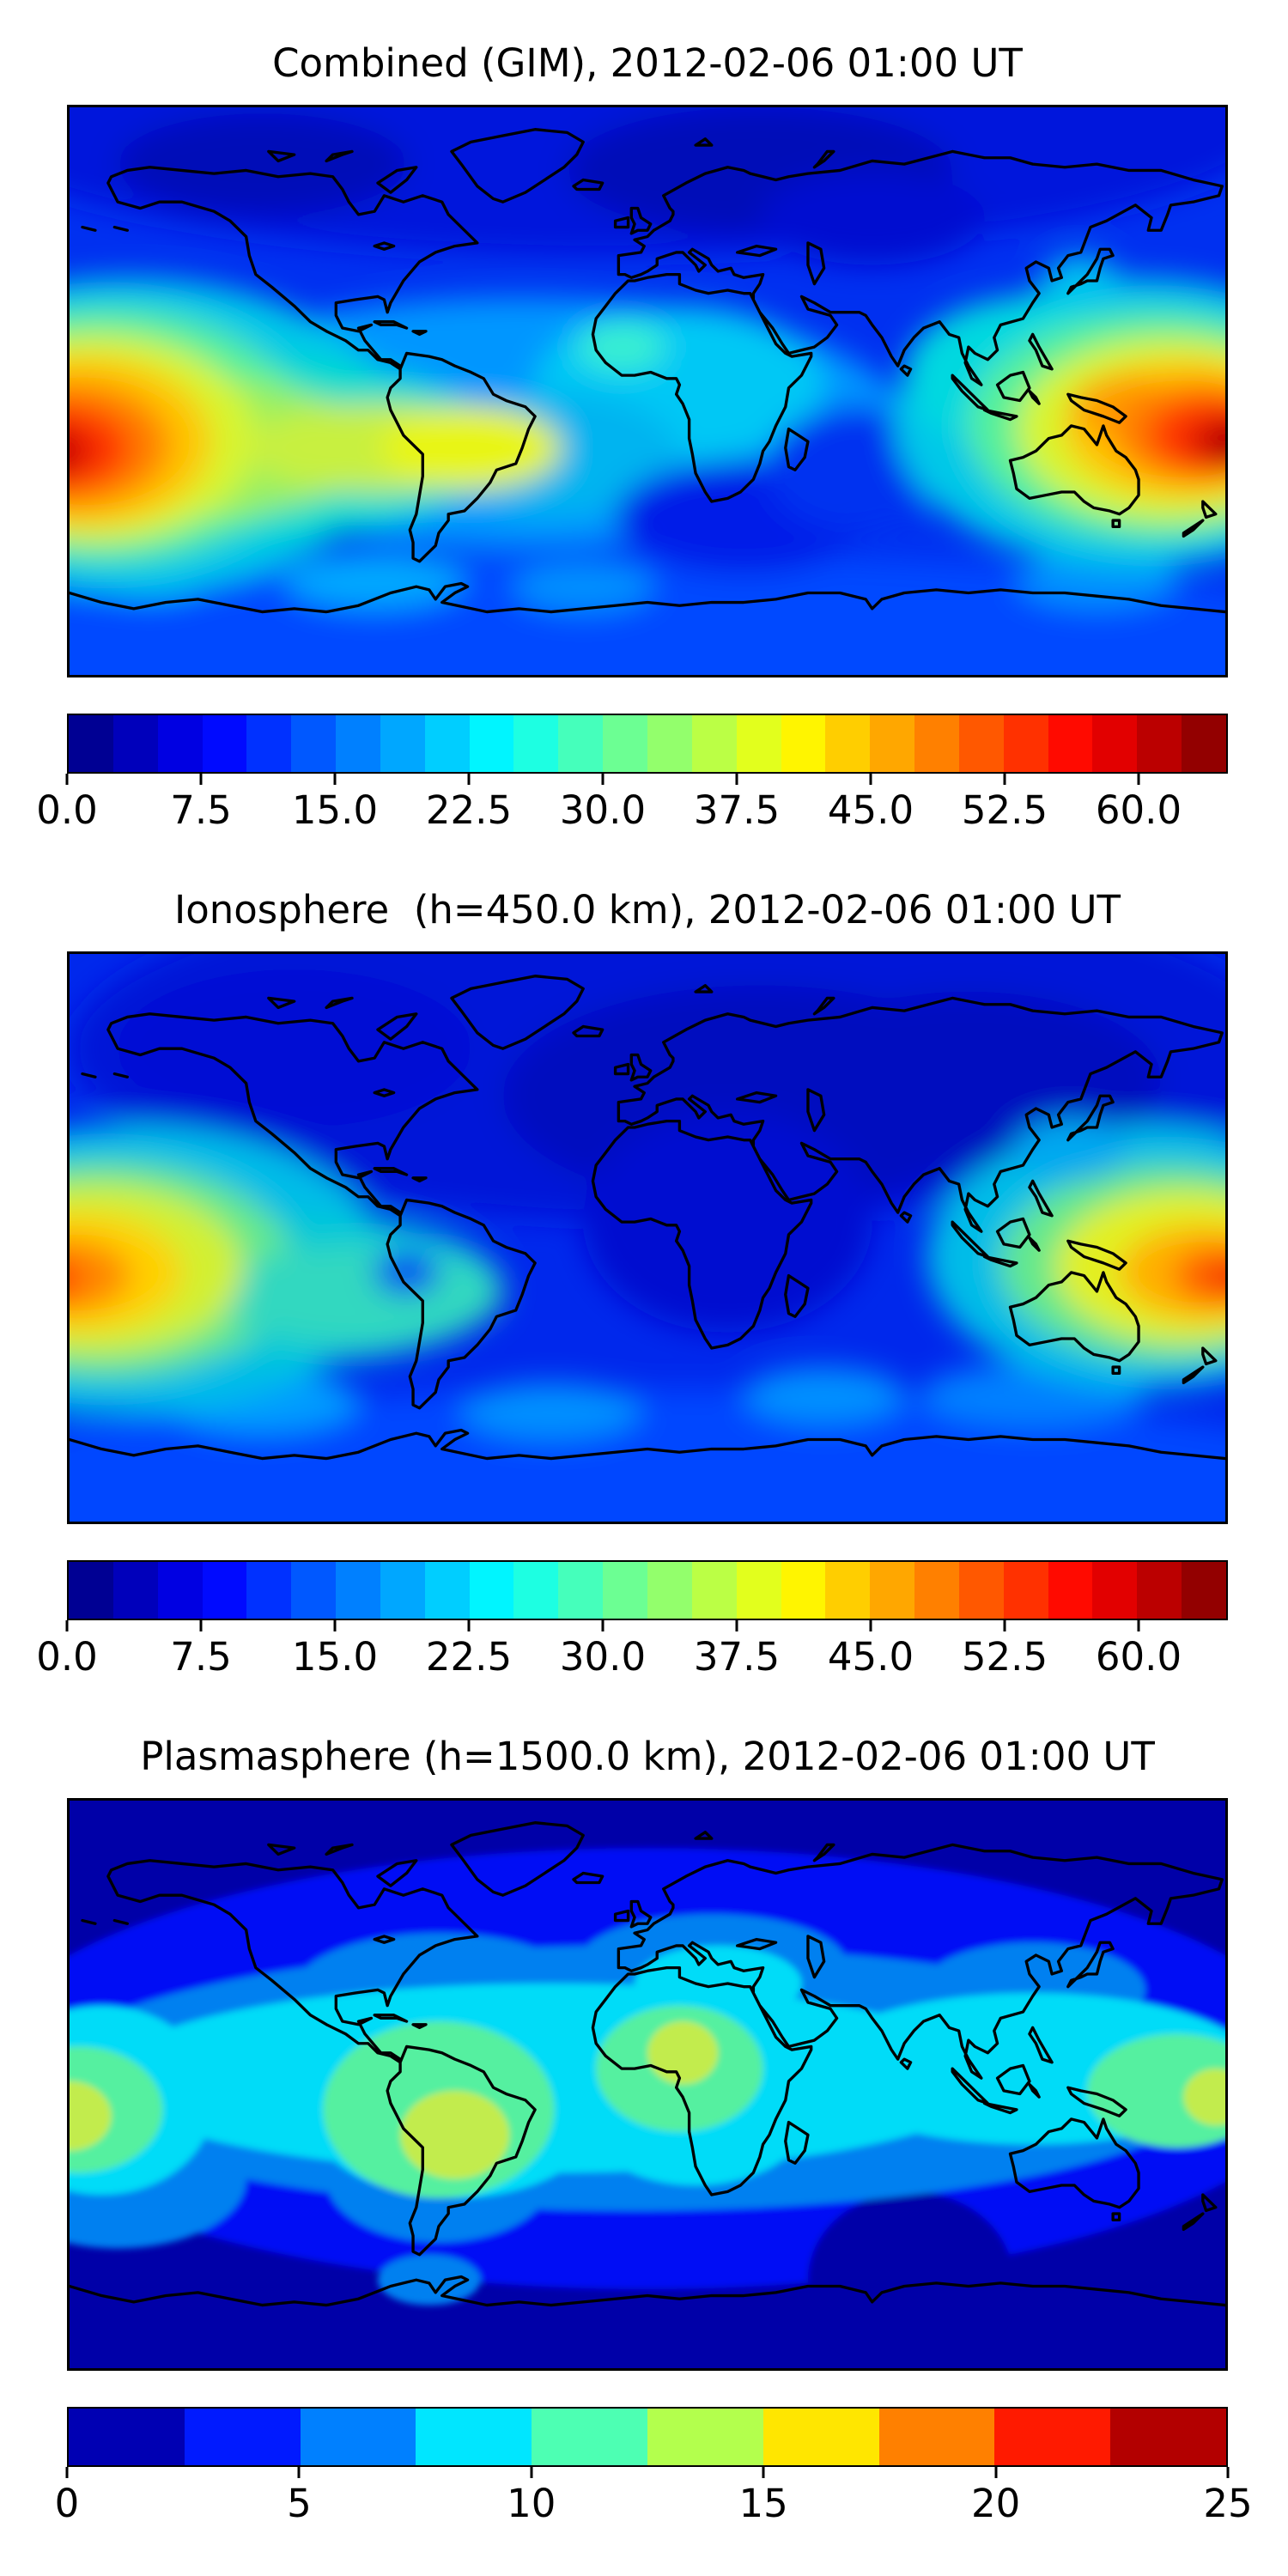 The width and height of the screenshot is (1288, 2576). Describe the element at coordinates (201, 1657) in the screenshot. I see `tick-label: 7.5` at that location.